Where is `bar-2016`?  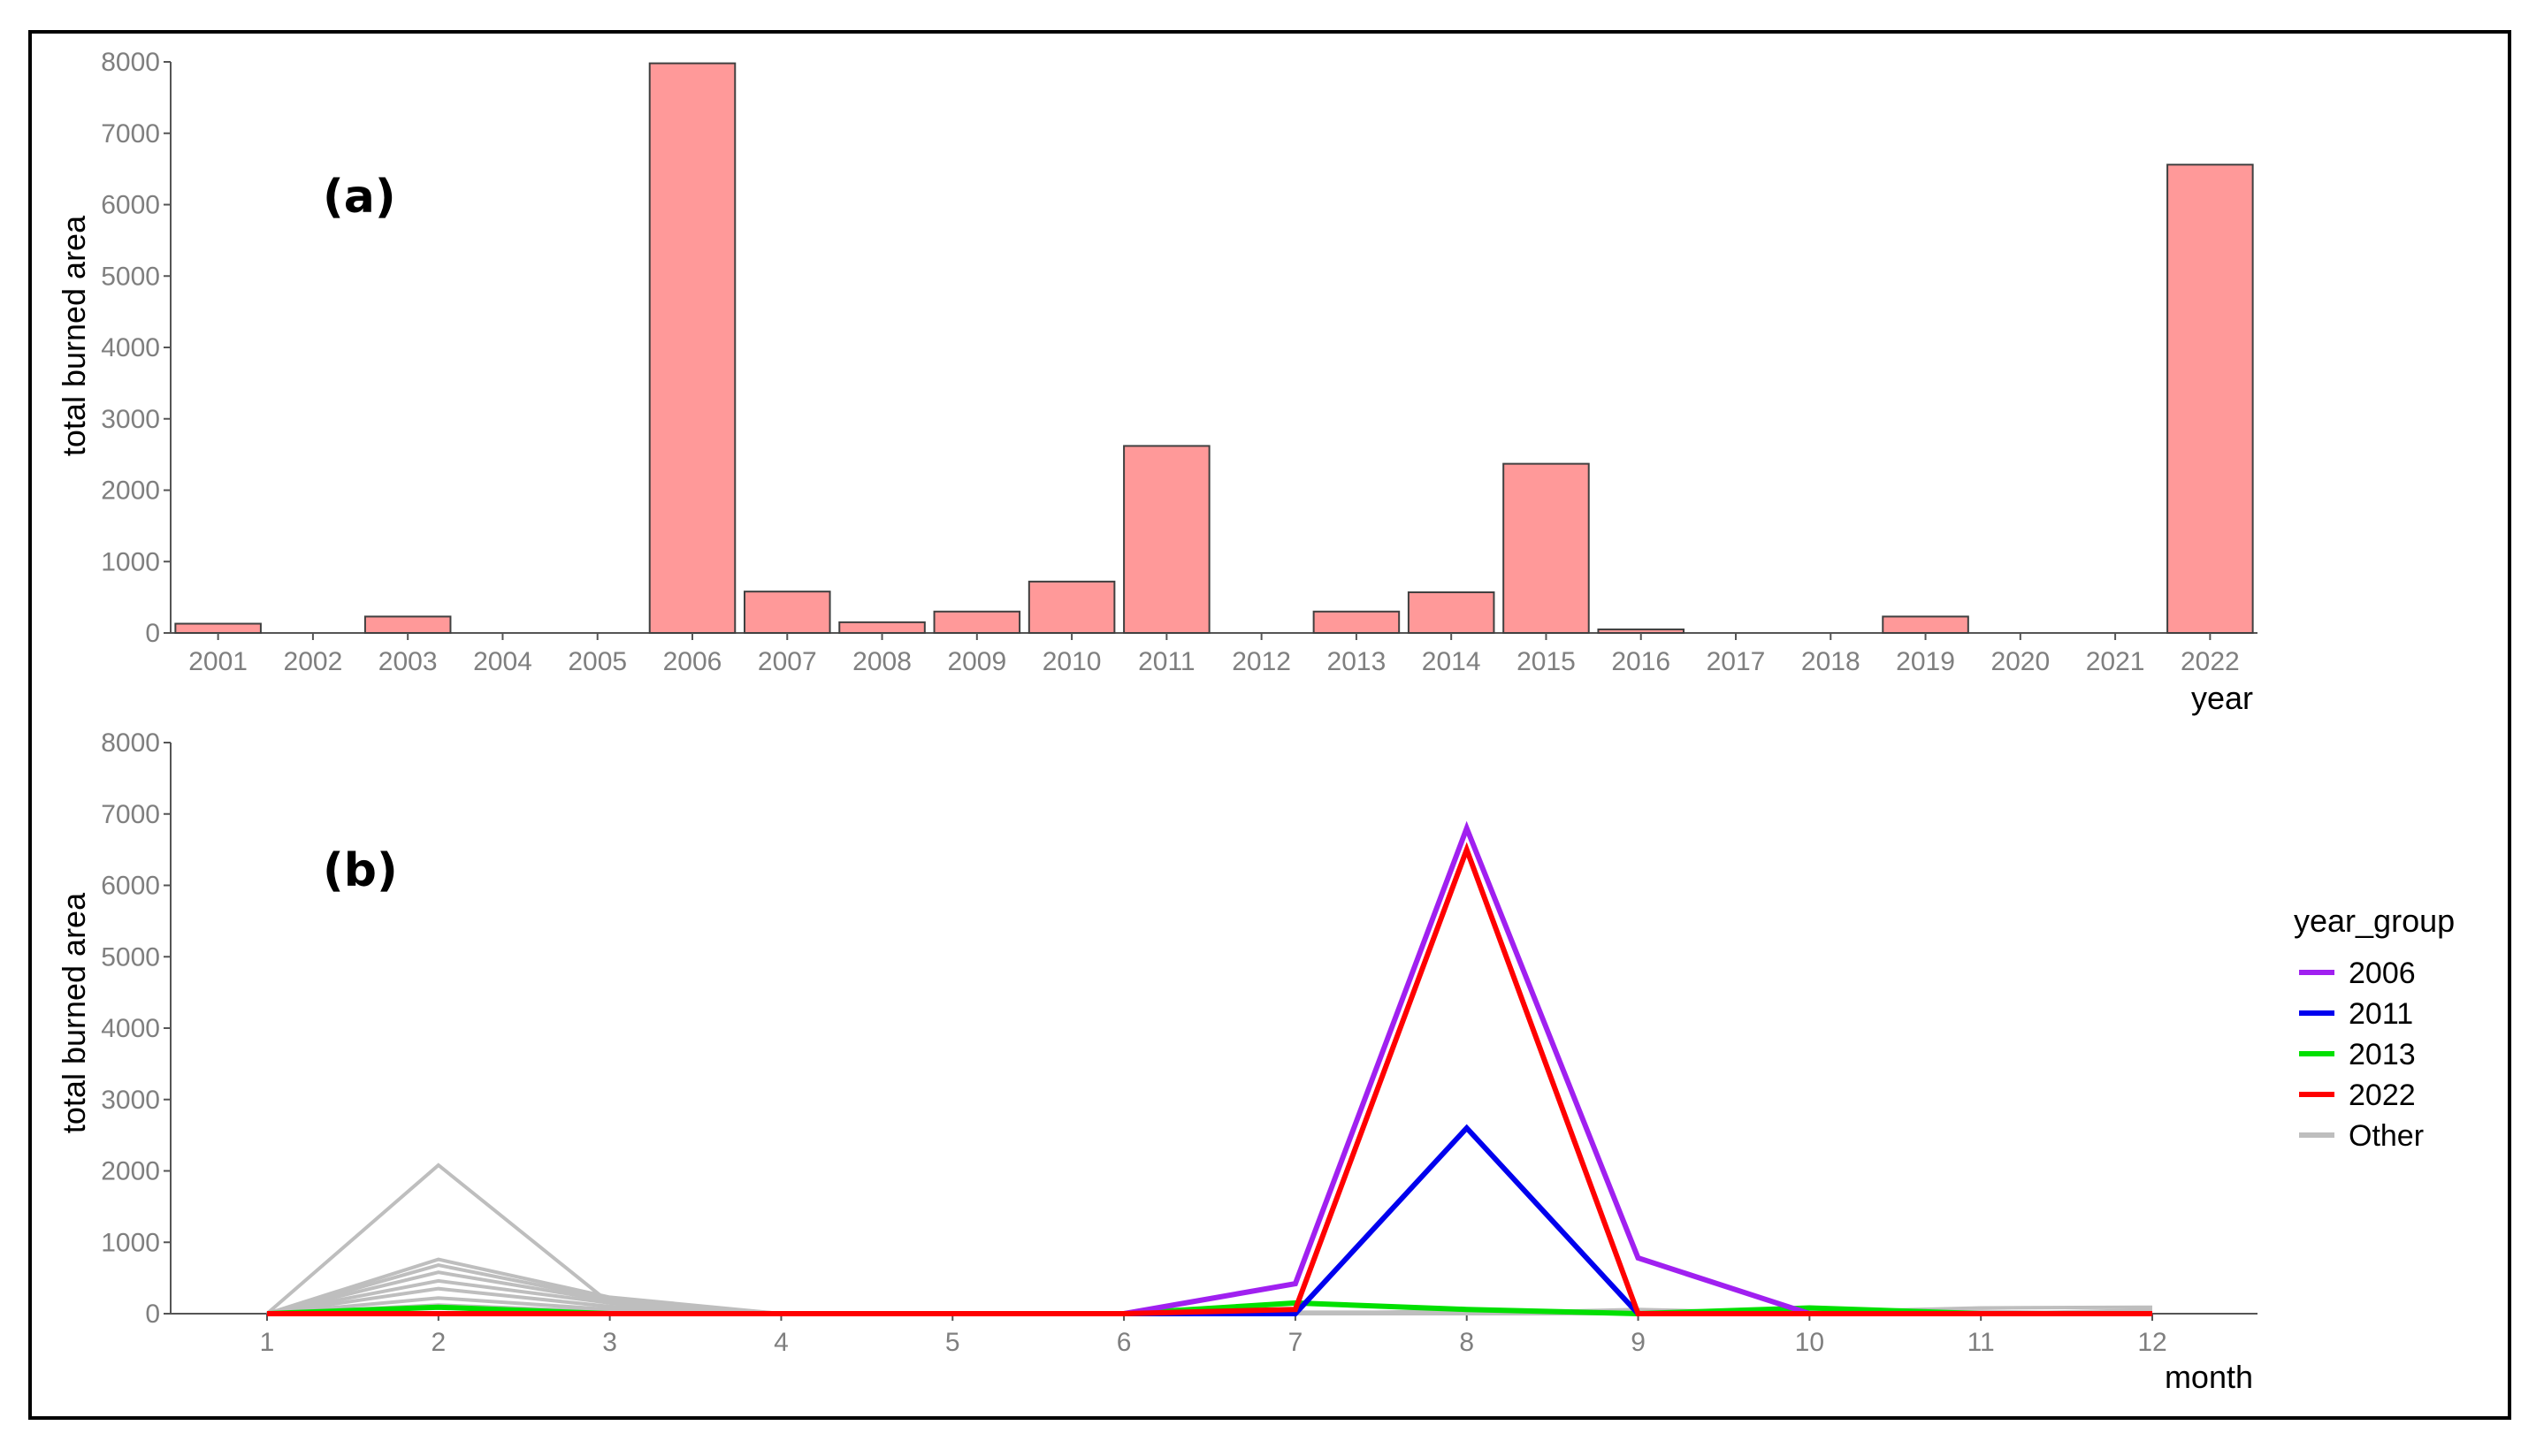
bar-2016 is located at coordinates (1641, 631).